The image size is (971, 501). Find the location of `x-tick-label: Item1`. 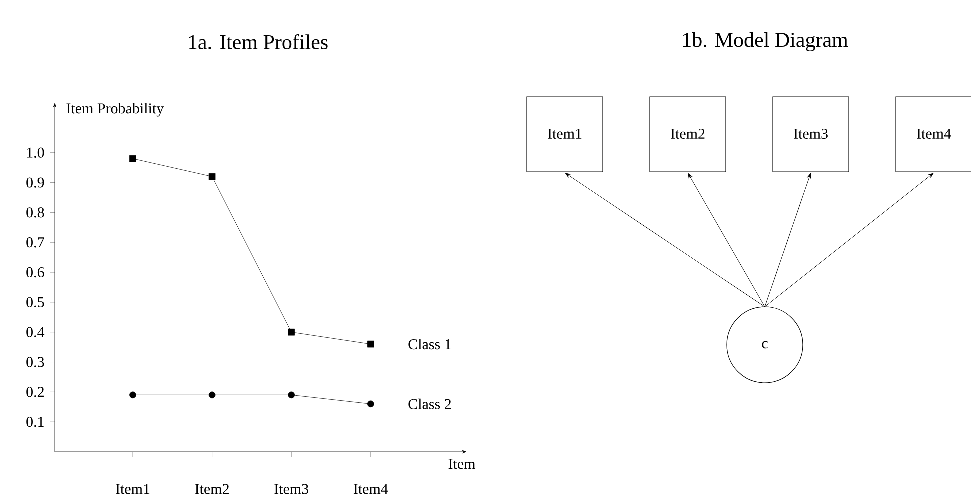

x-tick-label: Item1 is located at coordinates (133, 489).